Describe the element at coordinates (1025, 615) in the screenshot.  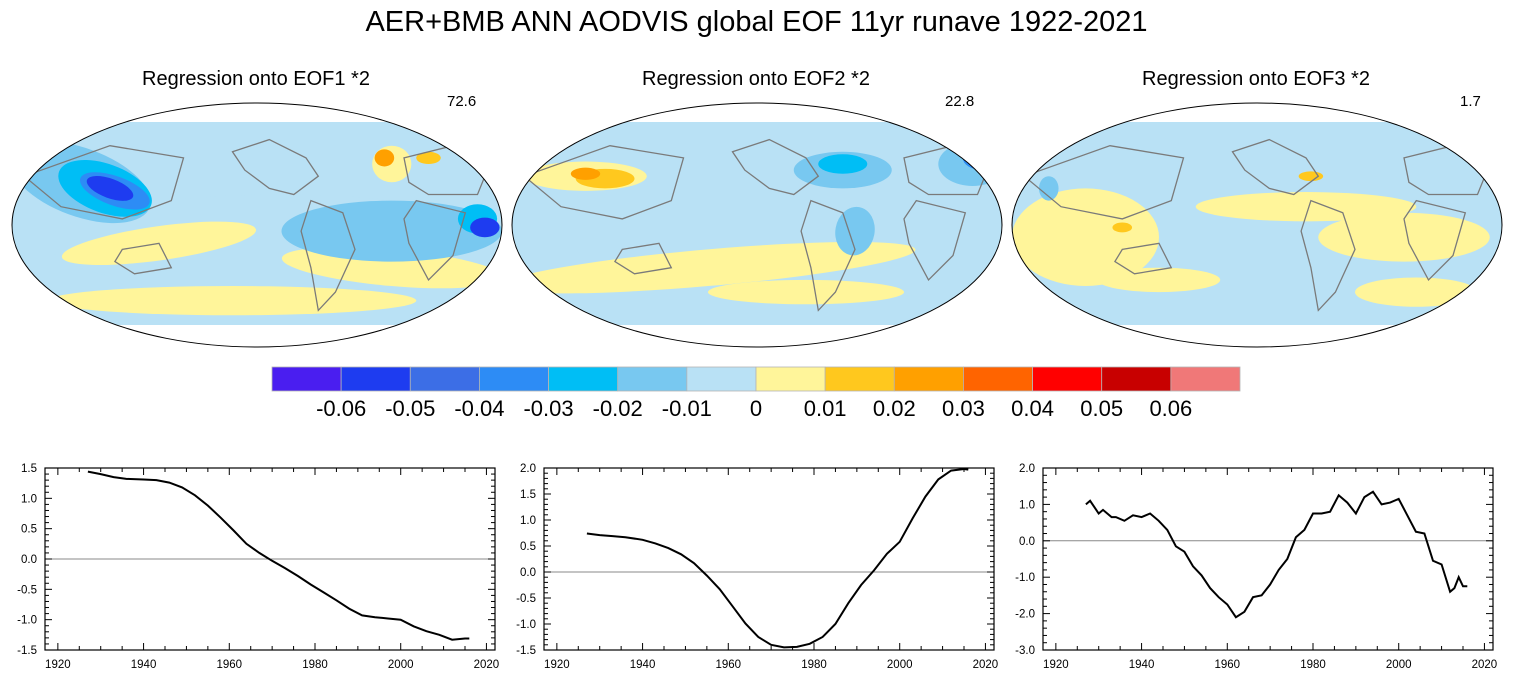
I see `y-tick-label: -2.0` at that location.